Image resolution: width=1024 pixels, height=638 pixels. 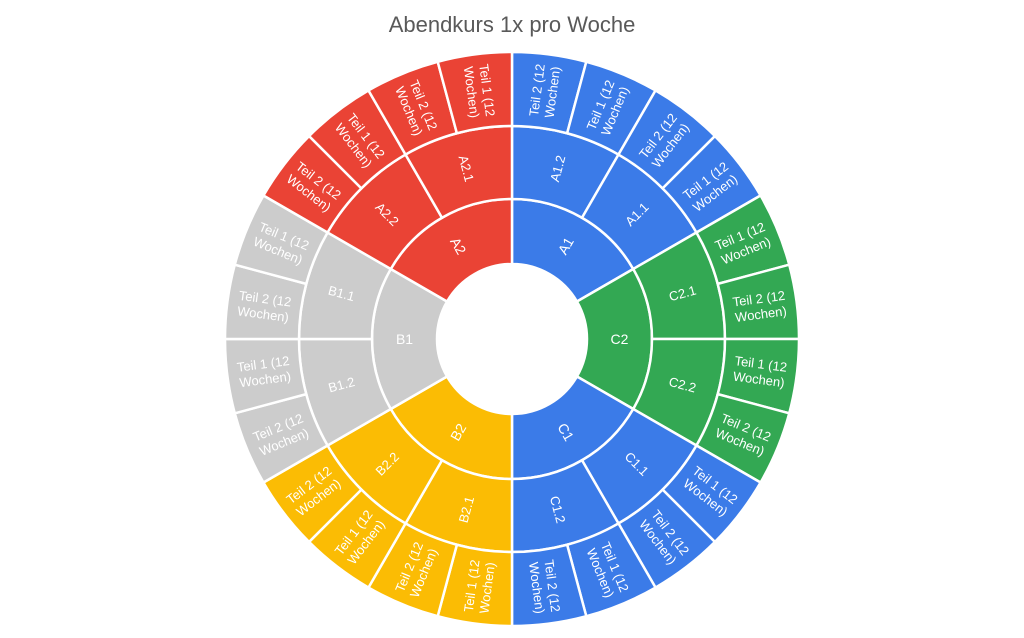 I want to click on seg-c2-1-teil-2-label: Teil 2 (12Wochen), so click(x=760, y=306).